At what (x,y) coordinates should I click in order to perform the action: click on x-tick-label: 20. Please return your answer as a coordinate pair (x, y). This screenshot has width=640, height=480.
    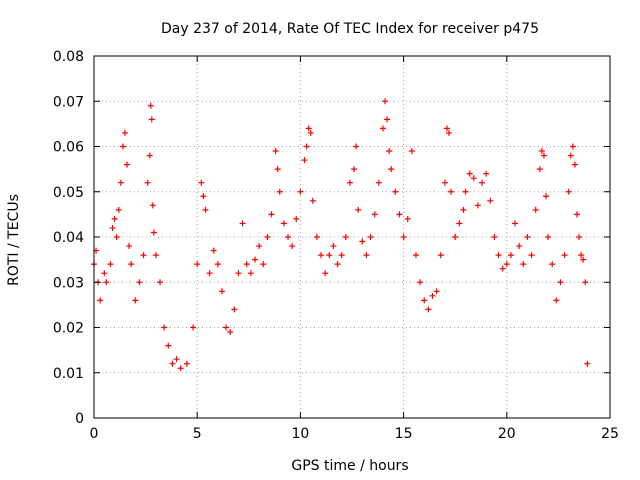
    Looking at the image, I should click on (507, 434).